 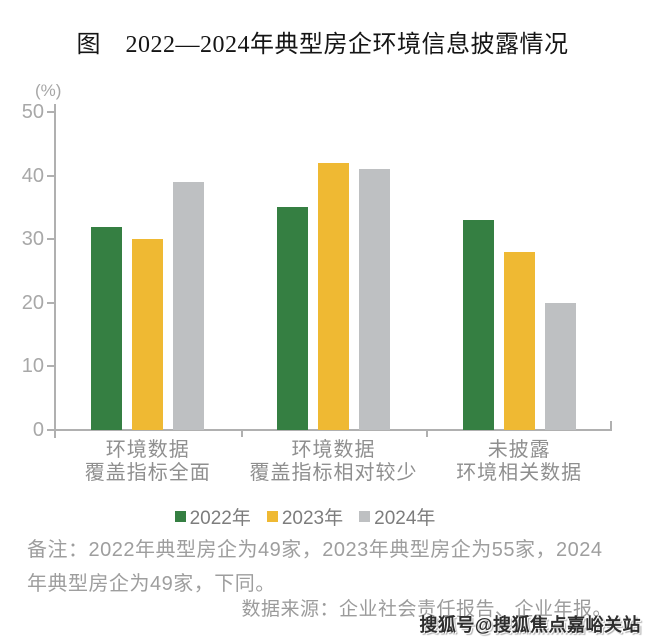 I want to click on chart-legend: 2022年 2023年 2024年, so click(x=305, y=516).